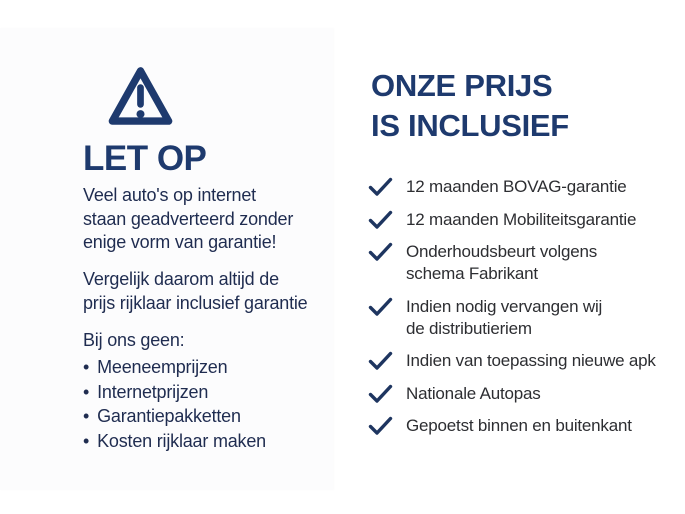 The width and height of the screenshot is (685, 514). I want to click on bullet-item-text: Meeneemprijzen, so click(162, 367).